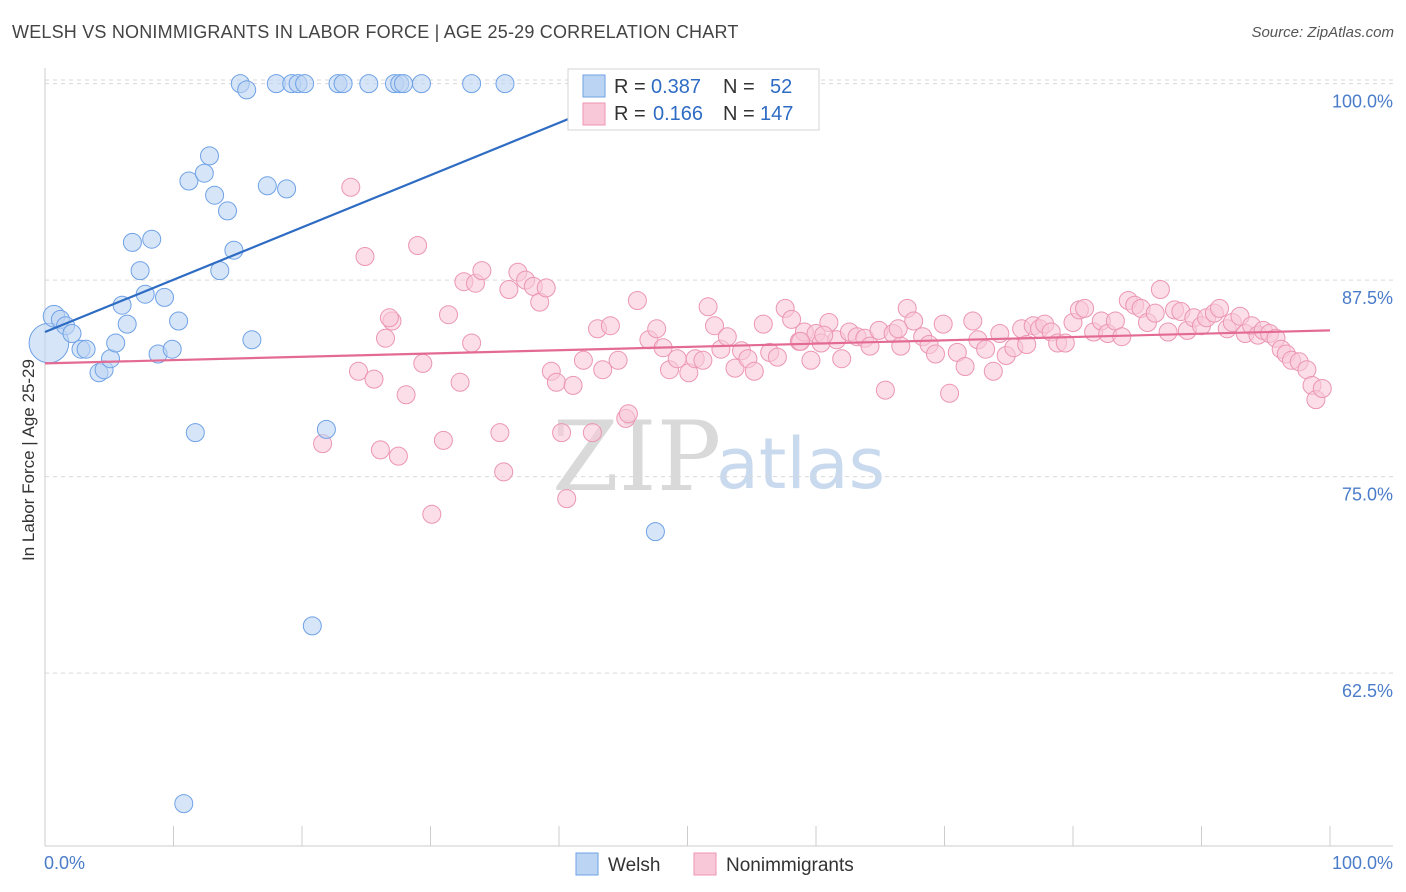 Image resolution: width=1406 pixels, height=892 pixels. I want to click on stats-n-value-welsh: 52, so click(781, 87).